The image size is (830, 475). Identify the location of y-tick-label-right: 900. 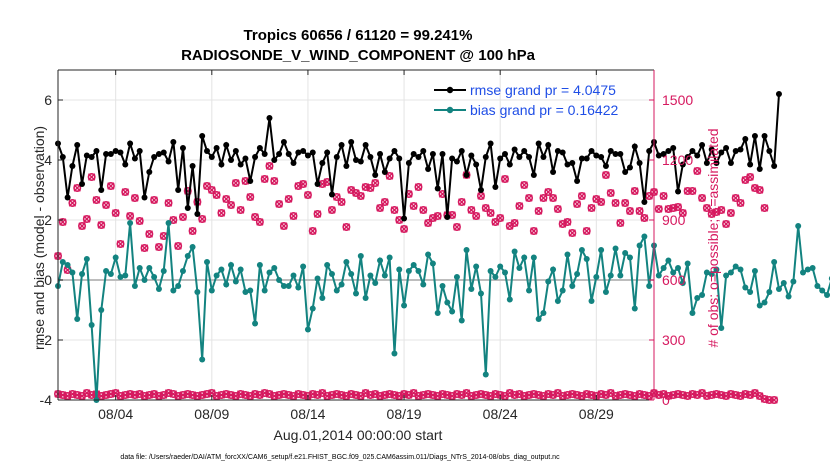
(674, 220).